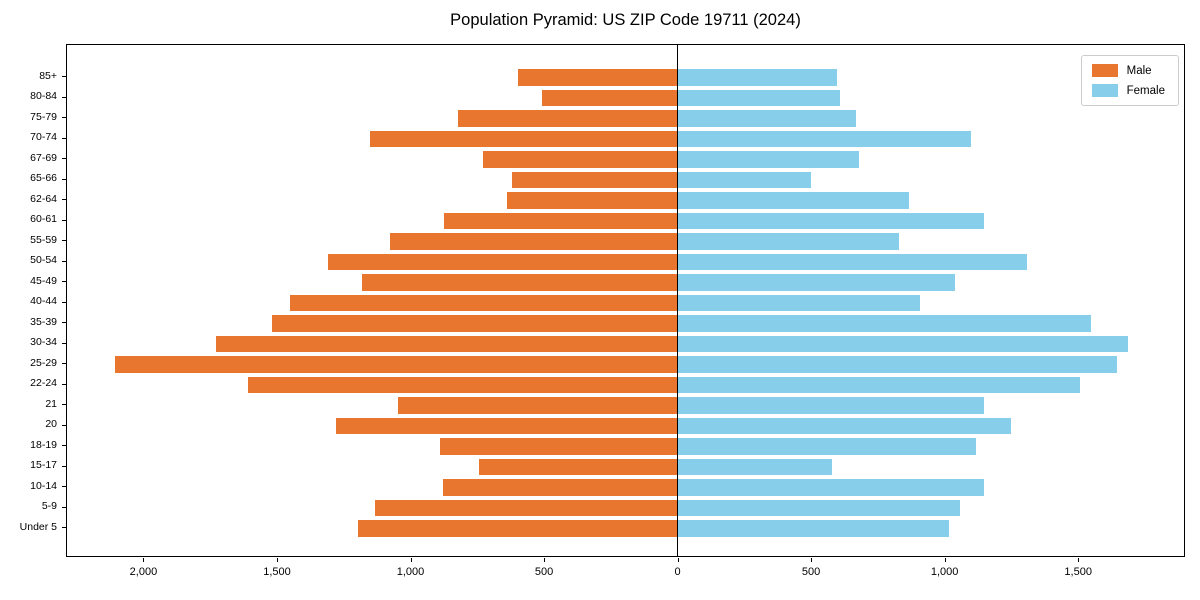 This screenshot has width=1200, height=600. I want to click on legend-entry-female: Female, so click(1128, 90).